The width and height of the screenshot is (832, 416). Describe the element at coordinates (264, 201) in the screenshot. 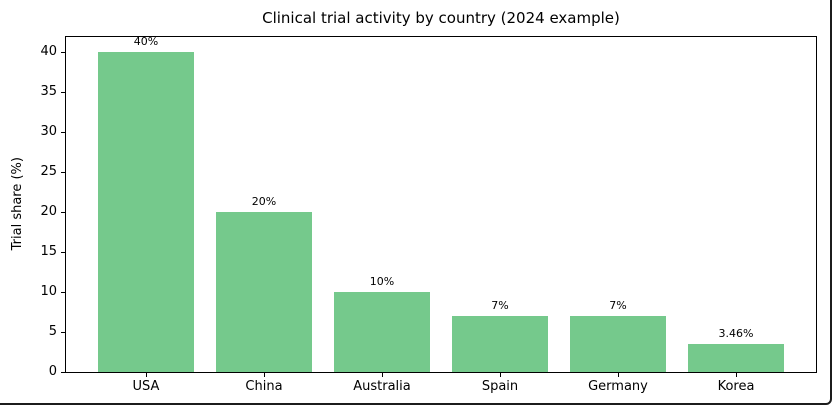

I see `bar-value-label: 20%` at that location.